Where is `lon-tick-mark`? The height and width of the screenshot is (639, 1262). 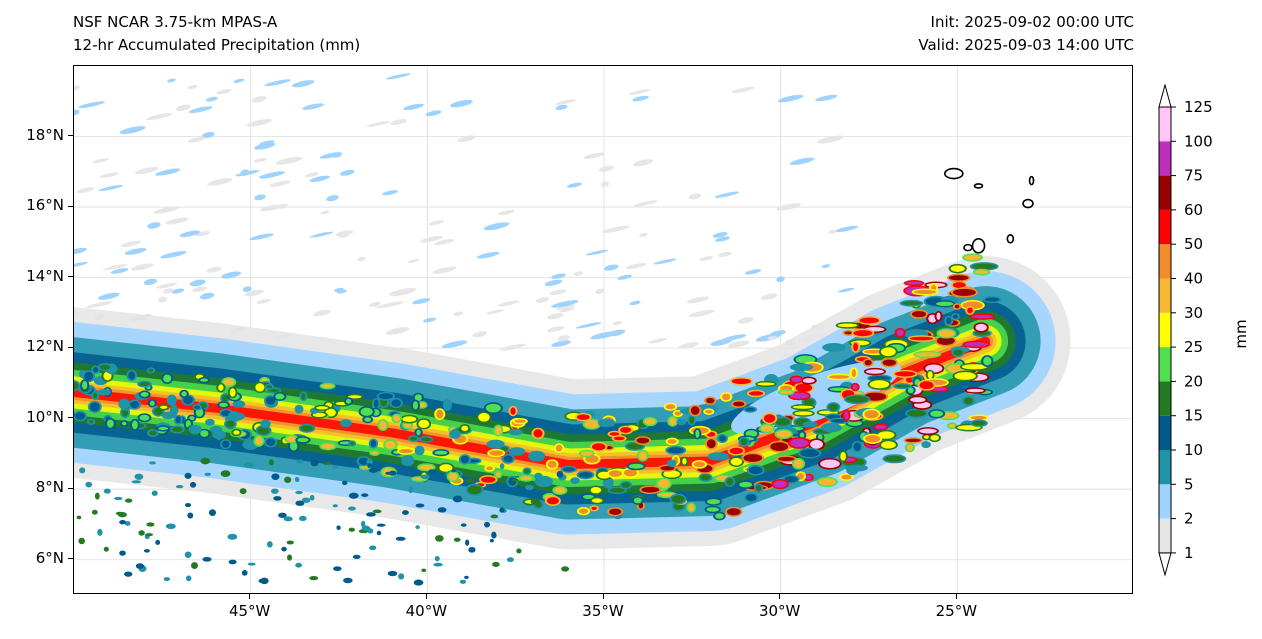
lon-tick-mark is located at coordinates (426, 596).